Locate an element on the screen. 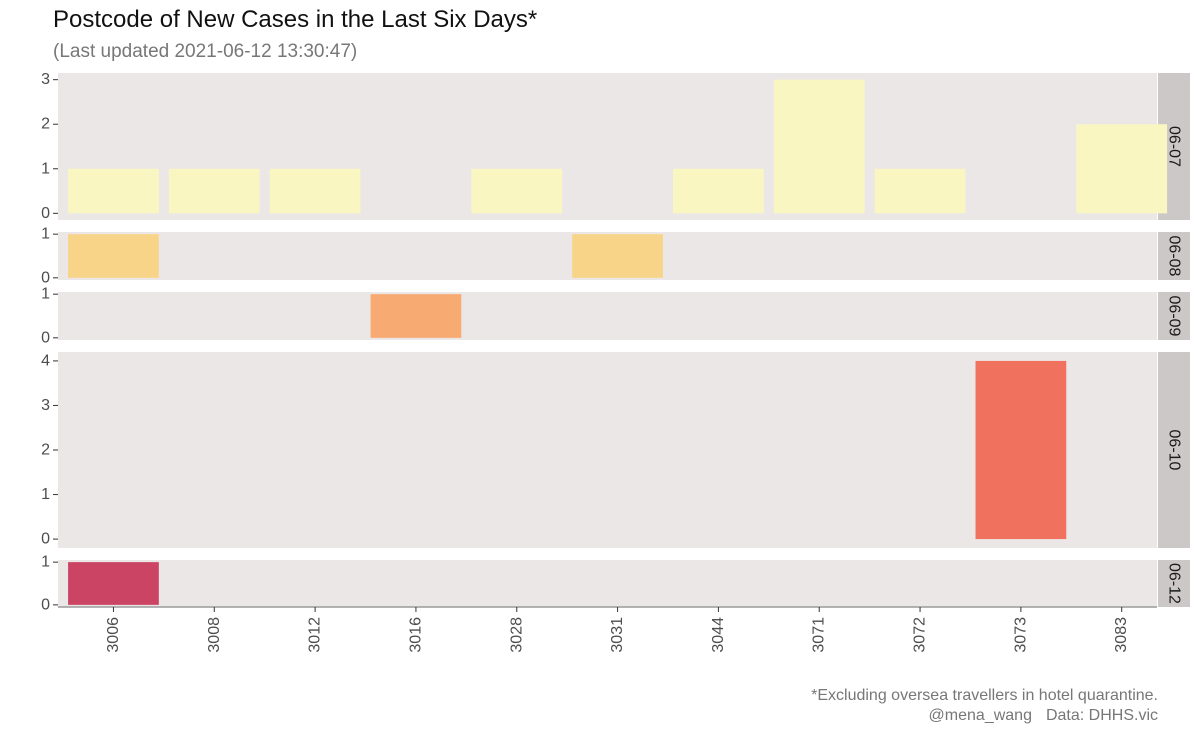 The height and width of the screenshot is (733, 1200). y-tick-label: 4 is located at coordinates (45, 360).